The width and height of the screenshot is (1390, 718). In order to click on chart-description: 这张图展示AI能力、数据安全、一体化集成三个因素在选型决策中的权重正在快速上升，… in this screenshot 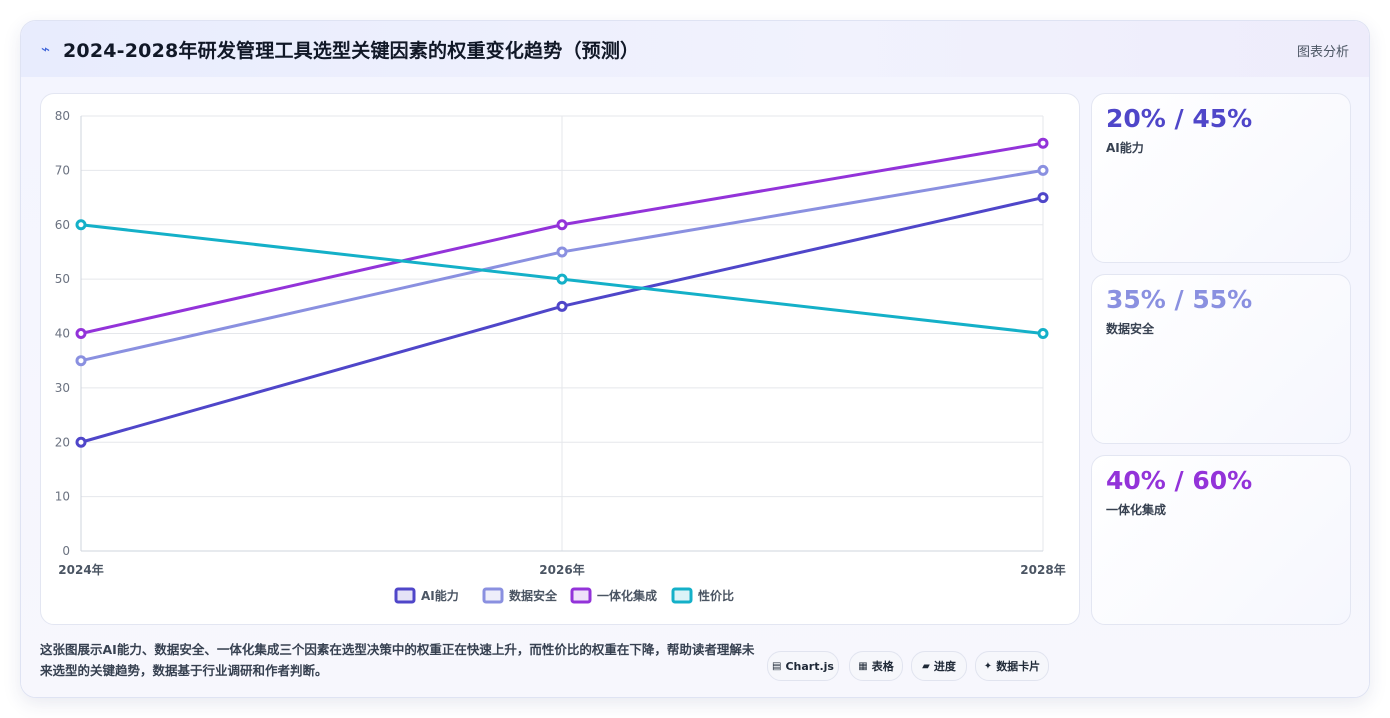, I will do `click(397, 660)`.